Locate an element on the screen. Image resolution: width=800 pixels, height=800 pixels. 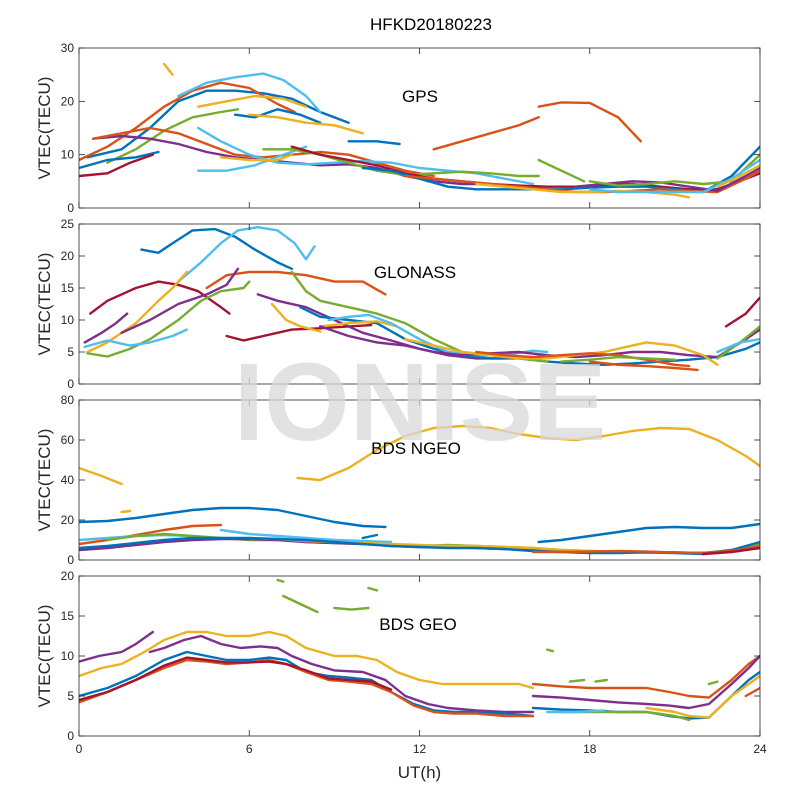
x-tick-label: 18 is located at coordinates (590, 749).